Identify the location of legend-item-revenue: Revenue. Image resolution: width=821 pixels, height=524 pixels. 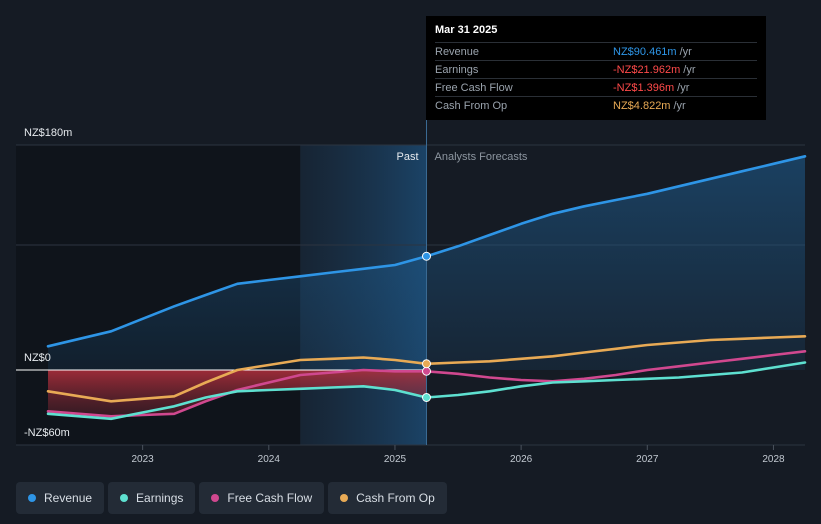
(60, 498).